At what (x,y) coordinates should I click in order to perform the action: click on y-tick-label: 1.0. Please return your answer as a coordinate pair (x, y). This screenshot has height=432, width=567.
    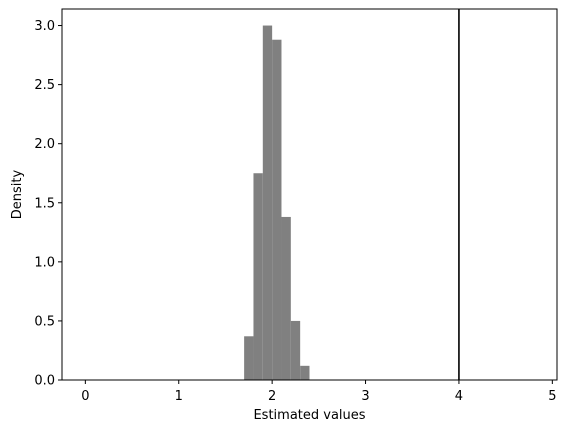
    Looking at the image, I should click on (44, 262).